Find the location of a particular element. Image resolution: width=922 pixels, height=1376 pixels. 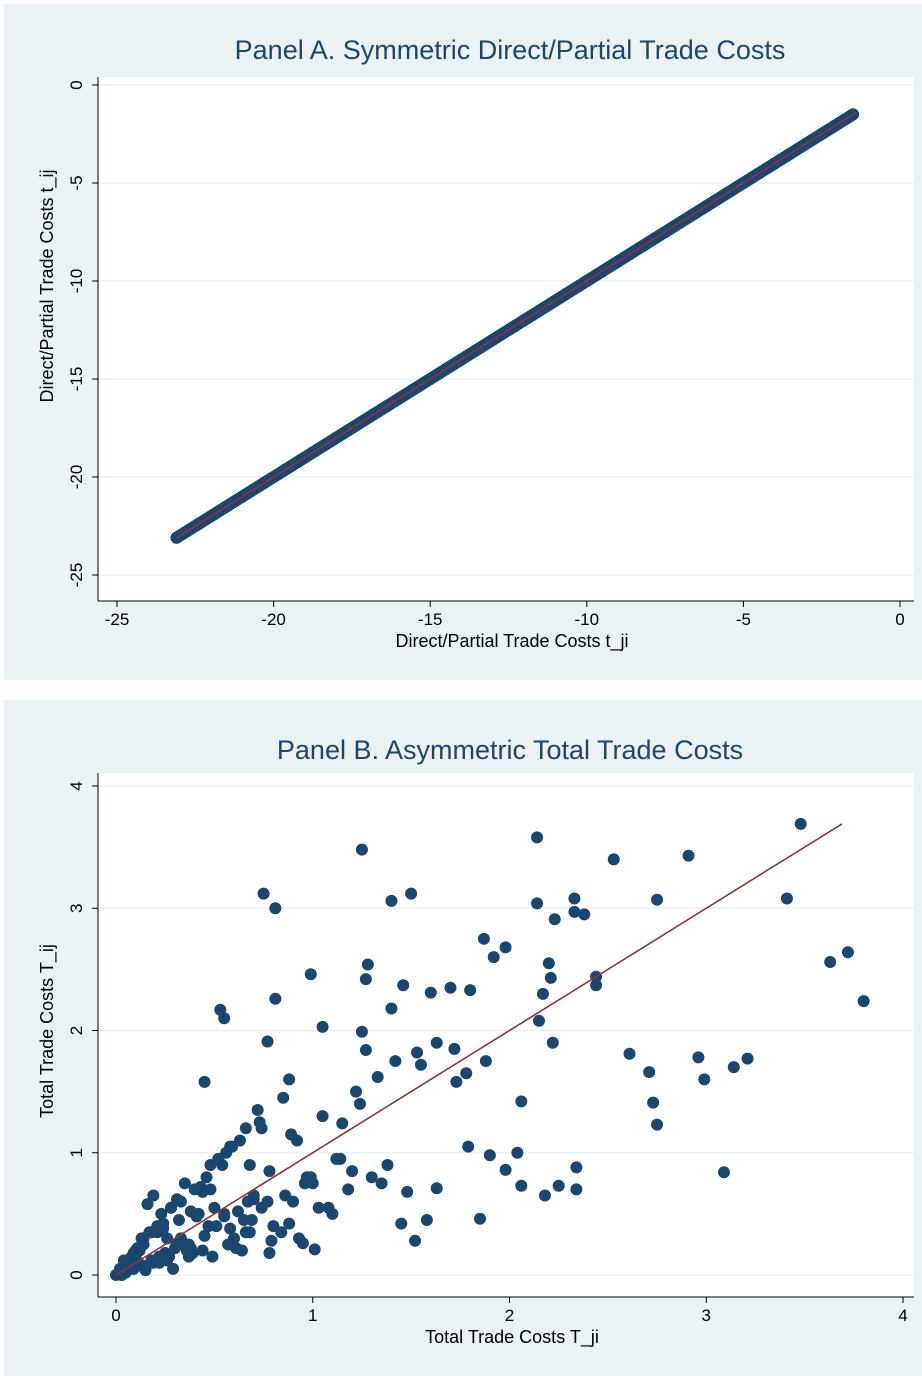

chart-b-title: Panel B. Asymmetric Total Trade Costs is located at coordinates (510, 750).